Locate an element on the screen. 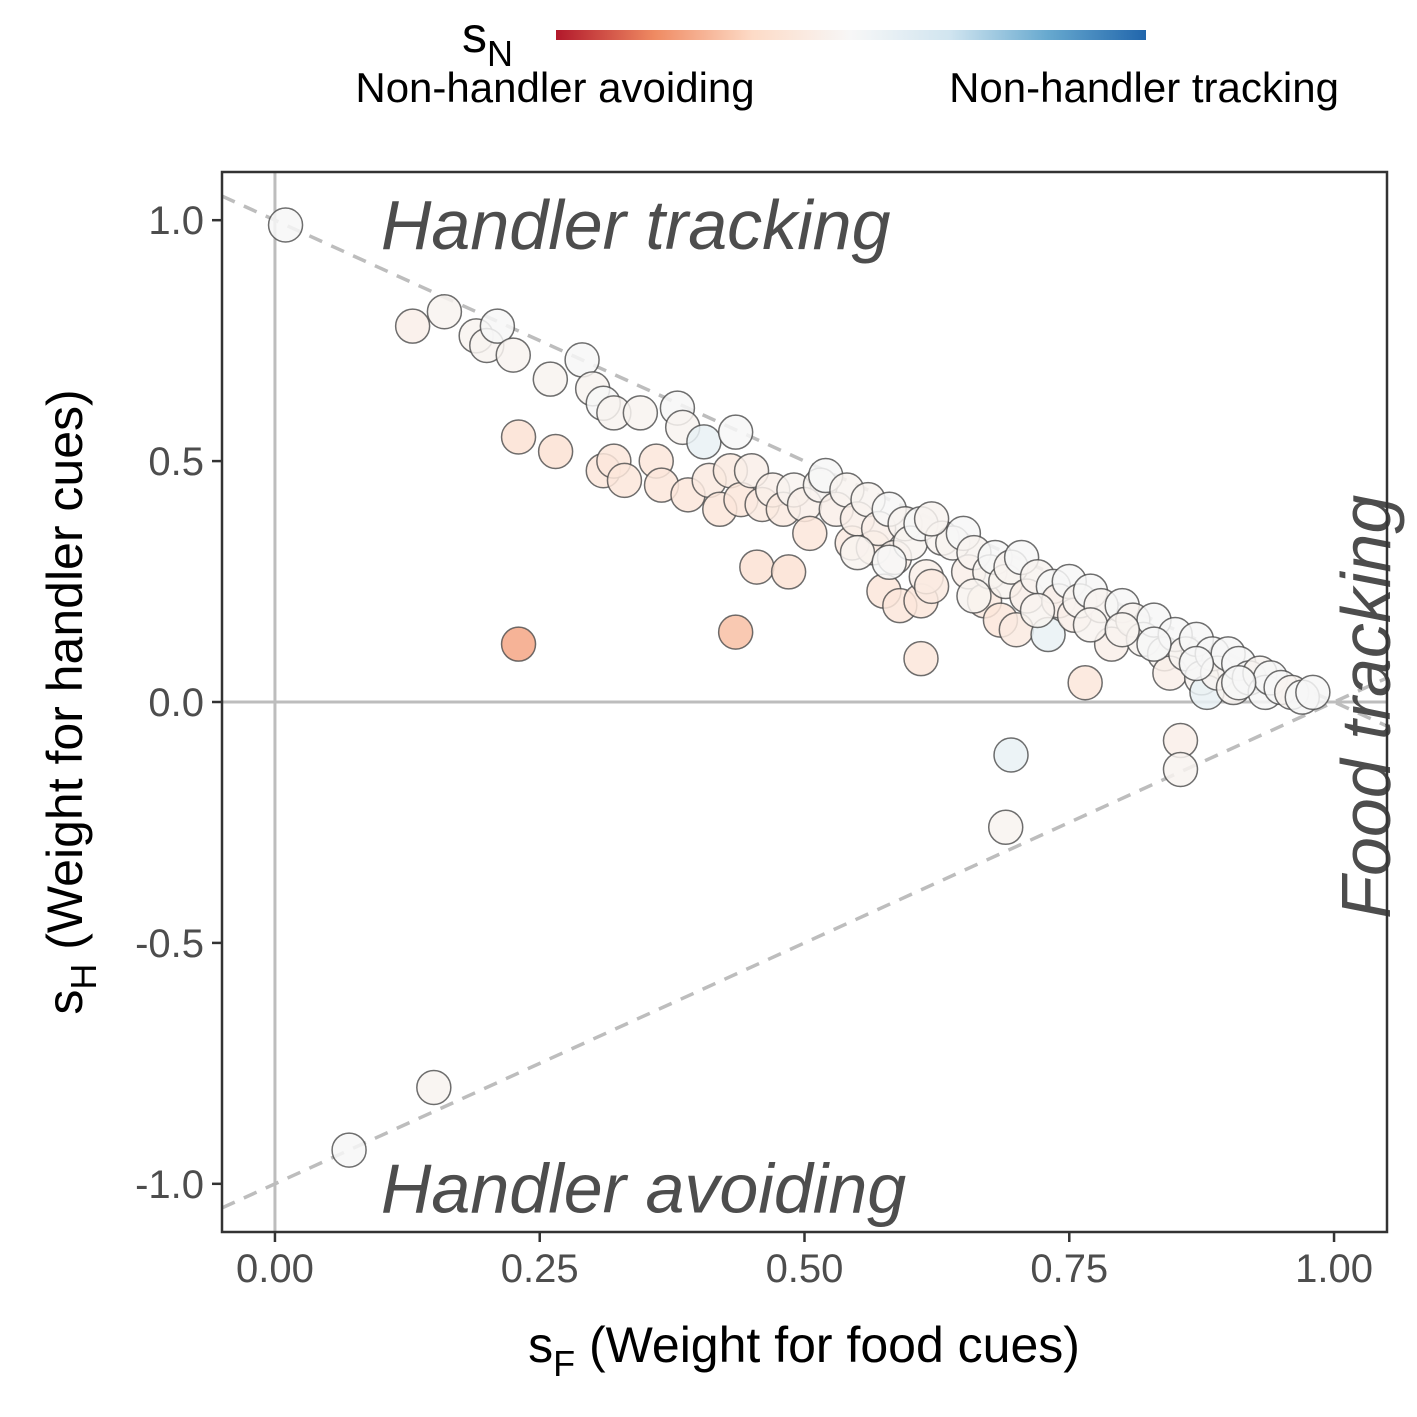 The height and width of the screenshot is (1417, 1417). legend-low-label: Non-handler avoiding is located at coordinates (554, 87).